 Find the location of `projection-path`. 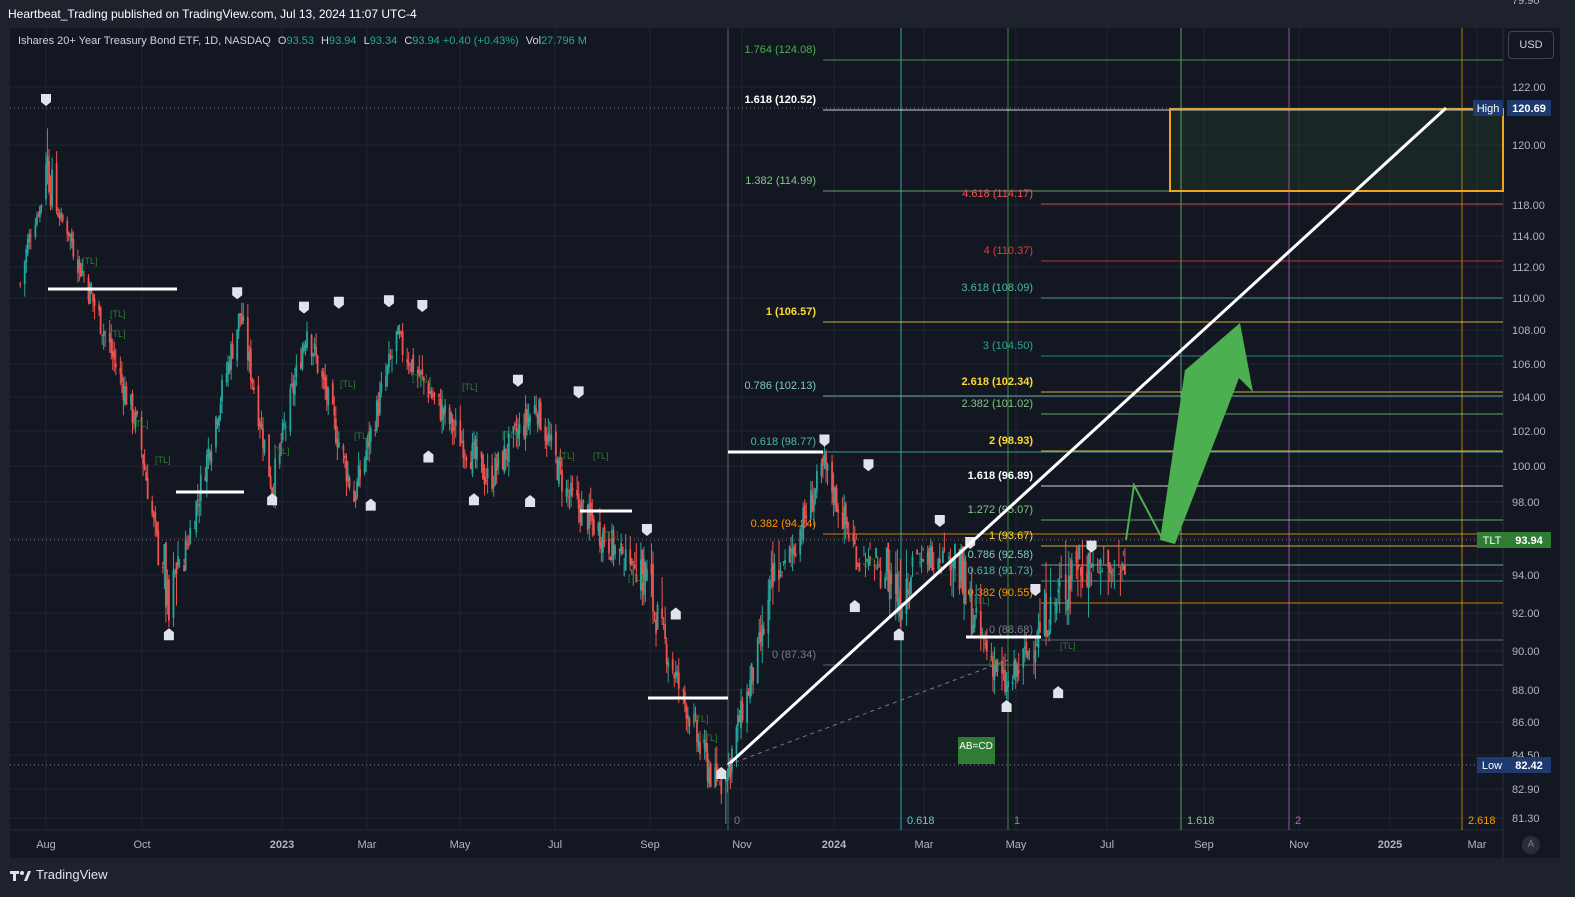

projection-path is located at coordinates (1144, 511).